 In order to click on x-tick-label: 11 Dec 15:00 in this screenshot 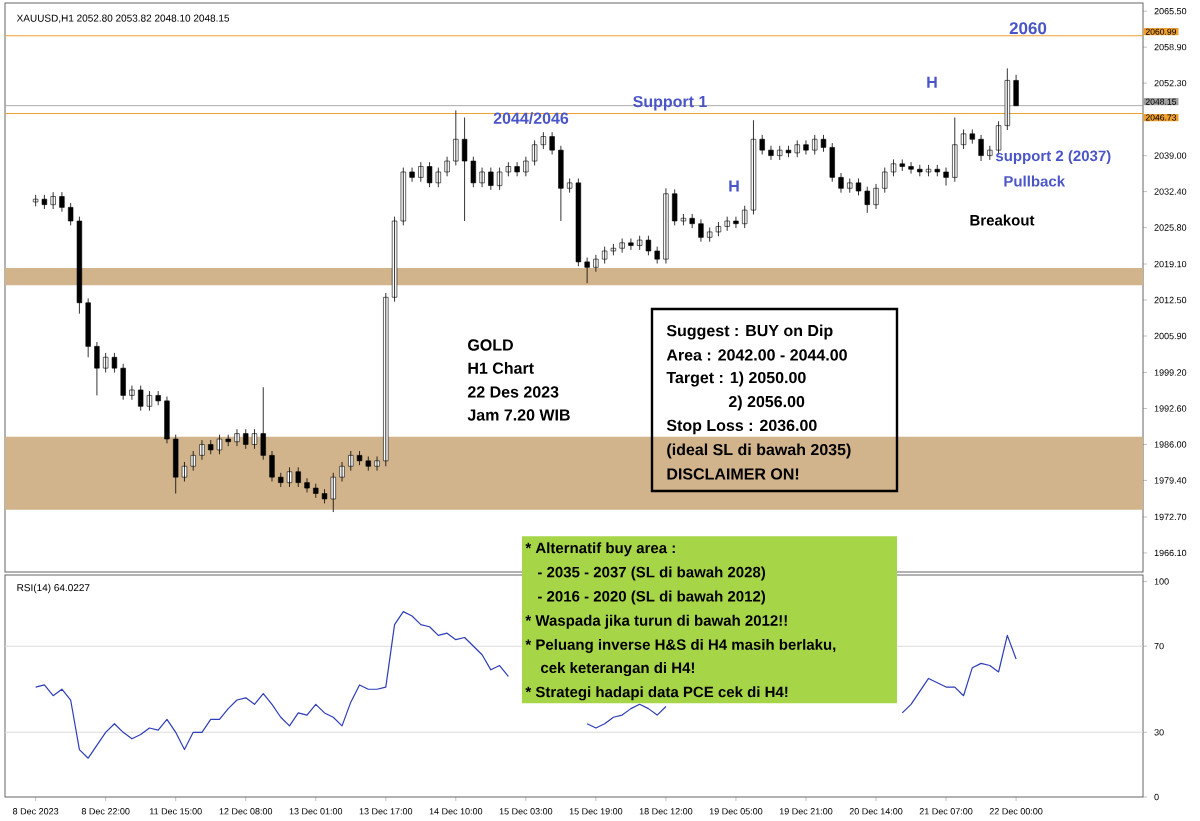, I will do `click(175, 811)`.